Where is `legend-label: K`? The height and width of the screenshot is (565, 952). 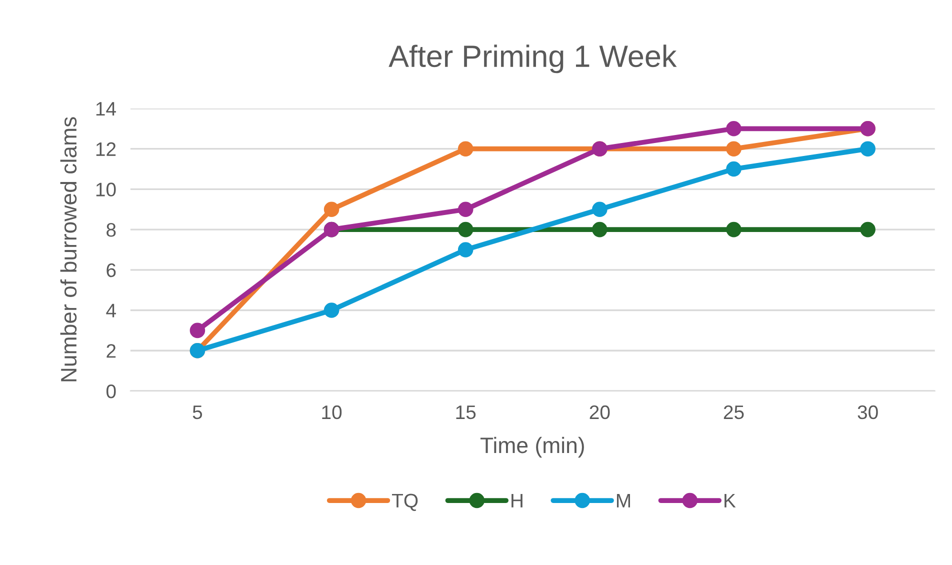 legend-label: K is located at coordinates (730, 501).